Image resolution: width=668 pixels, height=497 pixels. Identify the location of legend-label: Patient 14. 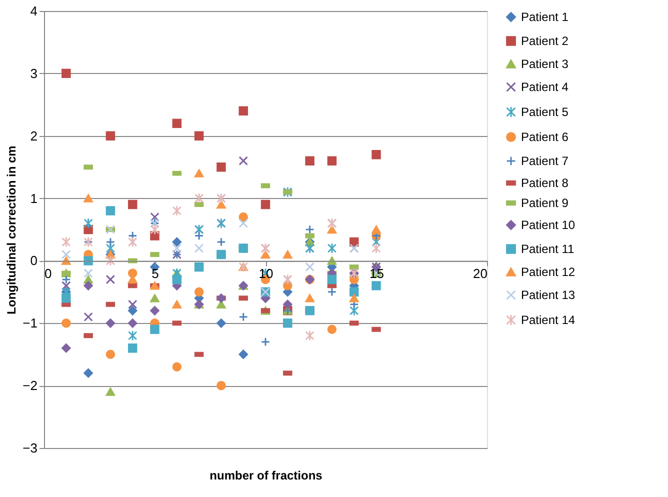
(548, 320).